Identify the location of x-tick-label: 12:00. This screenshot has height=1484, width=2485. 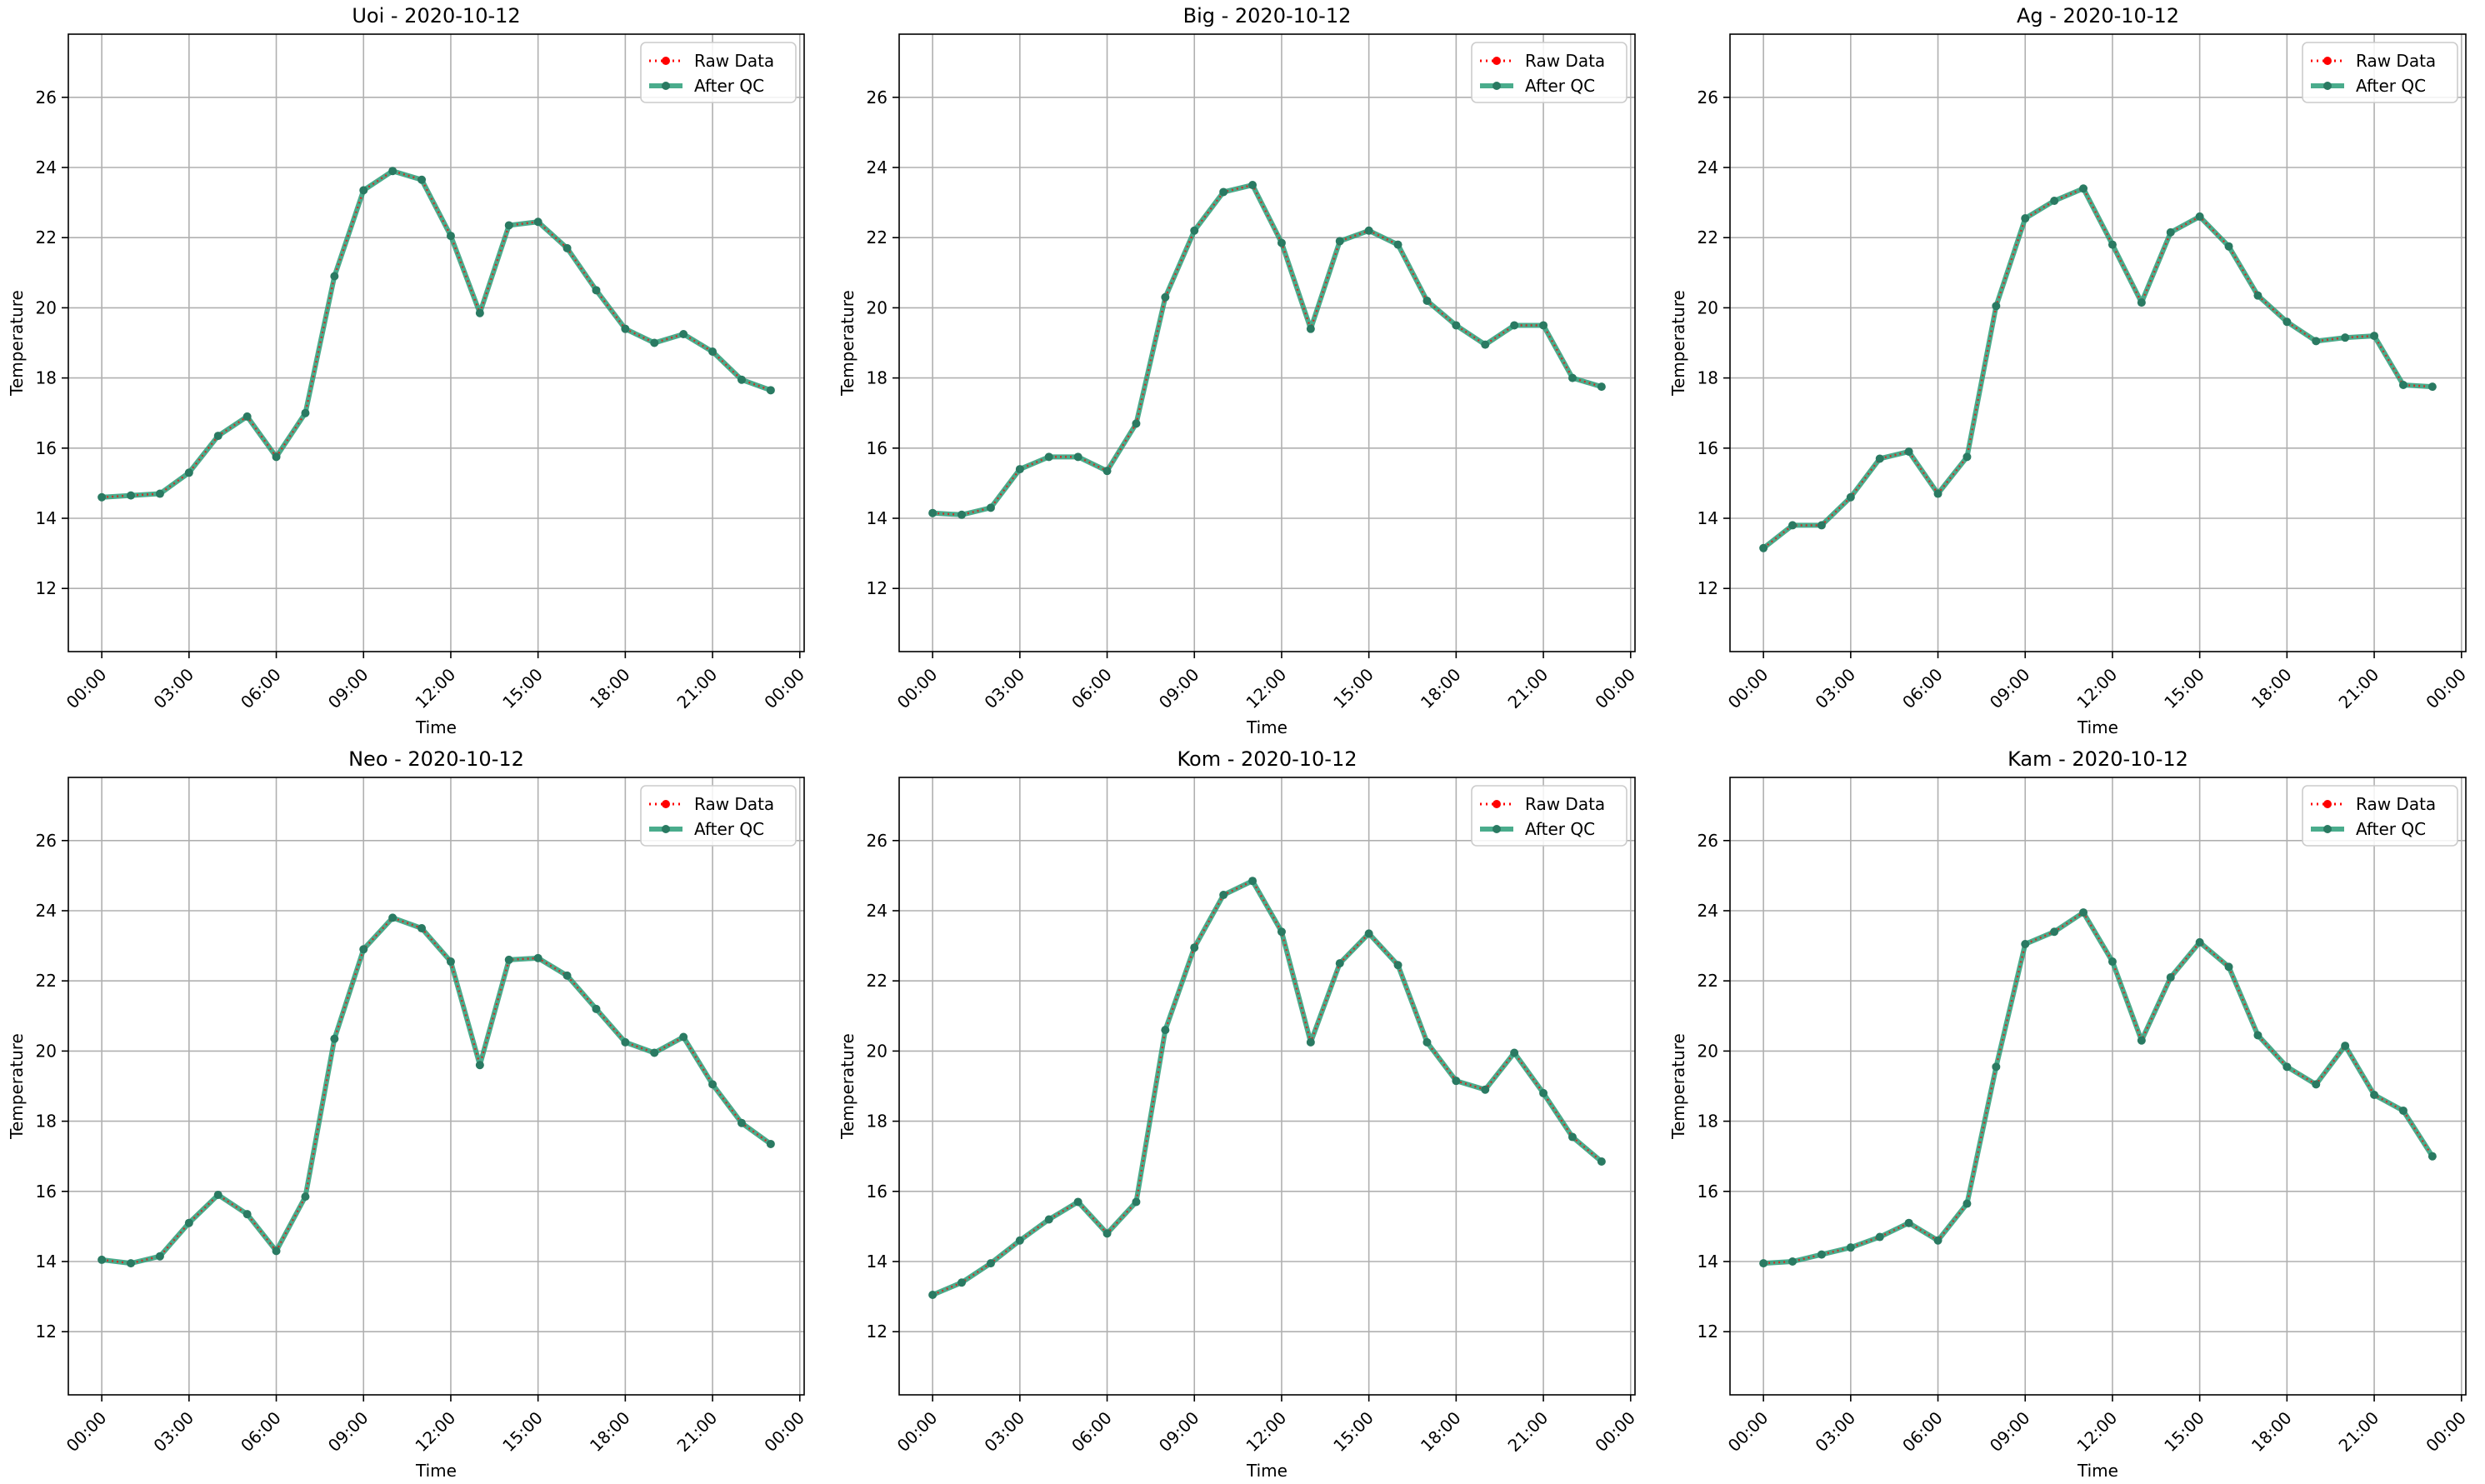
(436, 688).